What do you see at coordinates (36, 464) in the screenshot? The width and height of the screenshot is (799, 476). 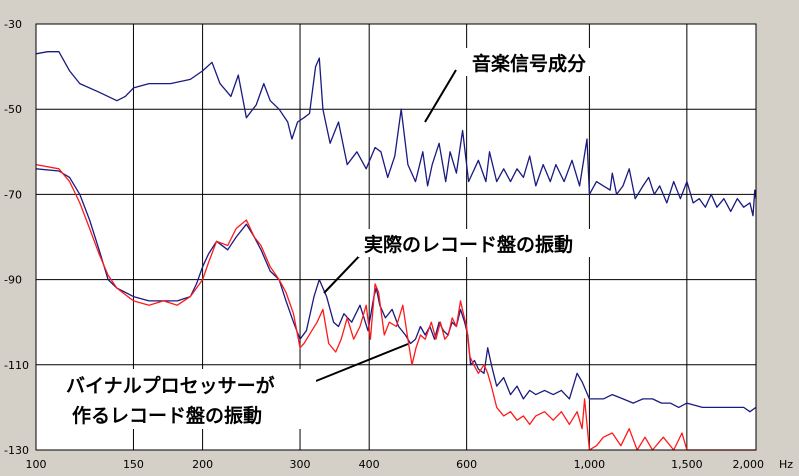 I see `x-tick-label: 100` at bounding box center [36, 464].